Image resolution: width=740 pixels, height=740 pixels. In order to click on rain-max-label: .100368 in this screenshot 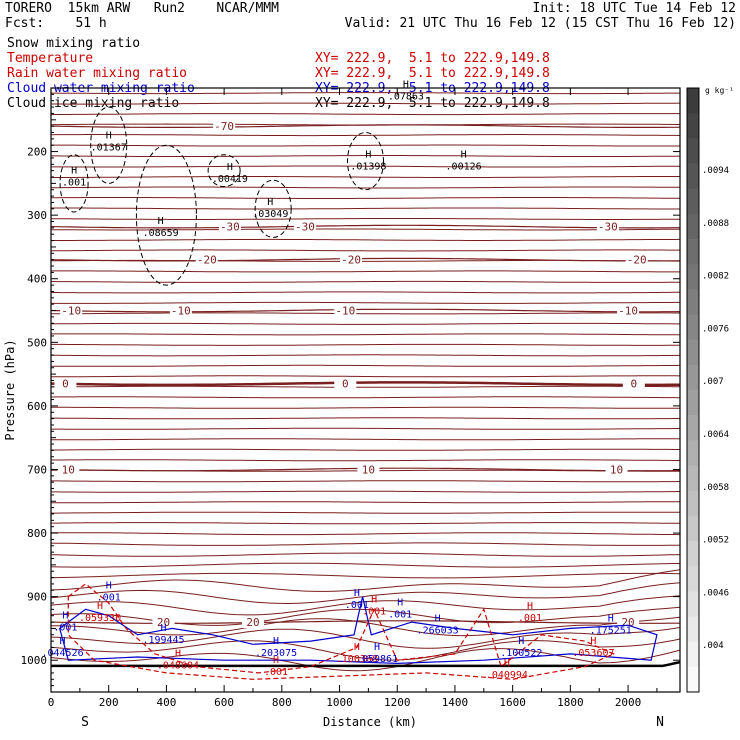, I will do `click(357, 659)`.